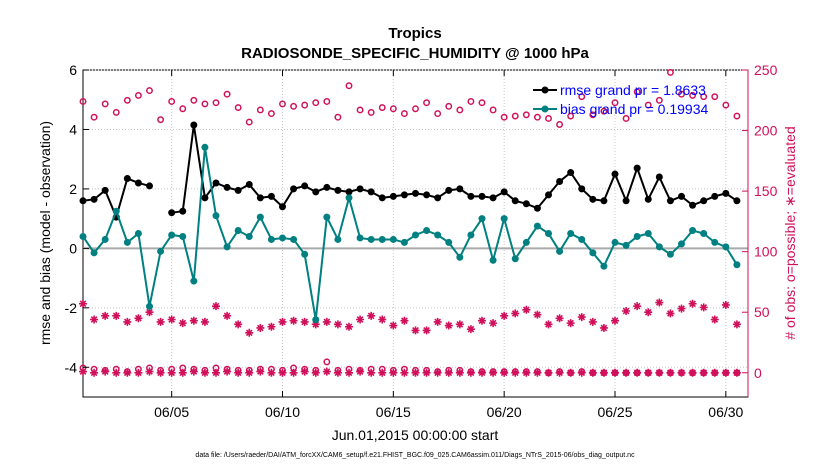  What do you see at coordinates (766, 131) in the screenshot?
I see `y-right-tick-label: 200` at bounding box center [766, 131].